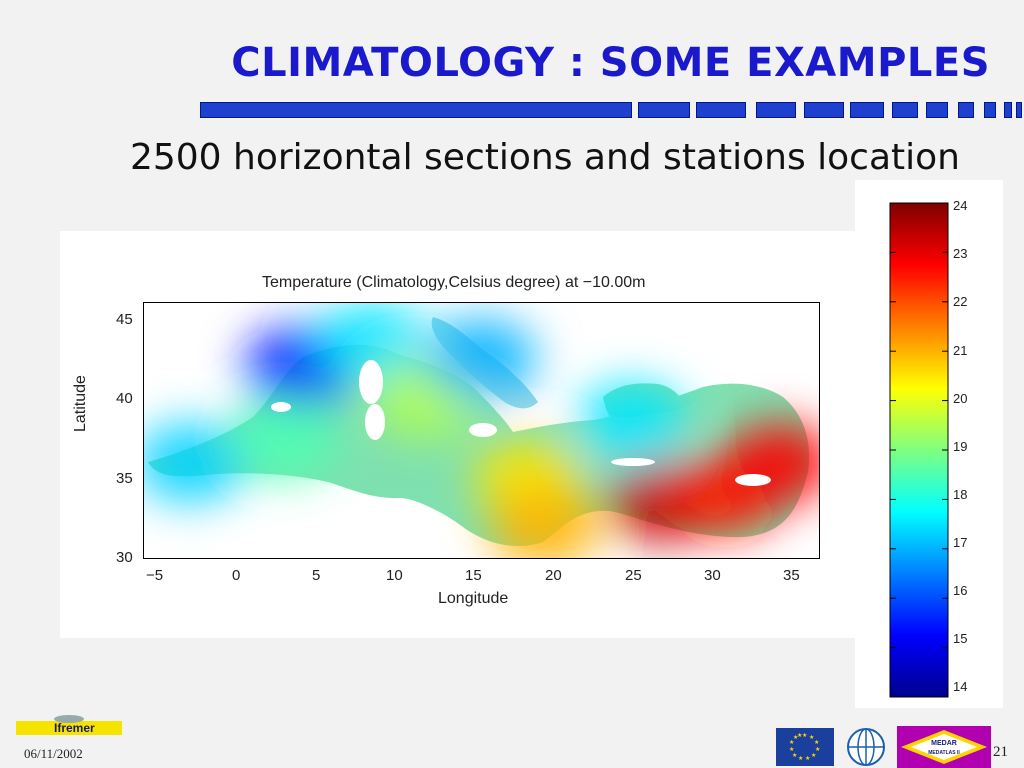 Image resolution: width=1024 pixels, height=768 pixels. Describe the element at coordinates (791, 575) in the screenshot. I see `x-tick: 35` at that location.